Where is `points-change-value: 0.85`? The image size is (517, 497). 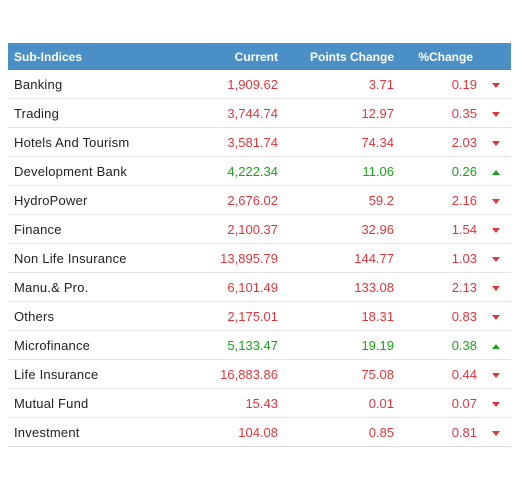 points-change-value: 0.85 is located at coordinates (342, 432).